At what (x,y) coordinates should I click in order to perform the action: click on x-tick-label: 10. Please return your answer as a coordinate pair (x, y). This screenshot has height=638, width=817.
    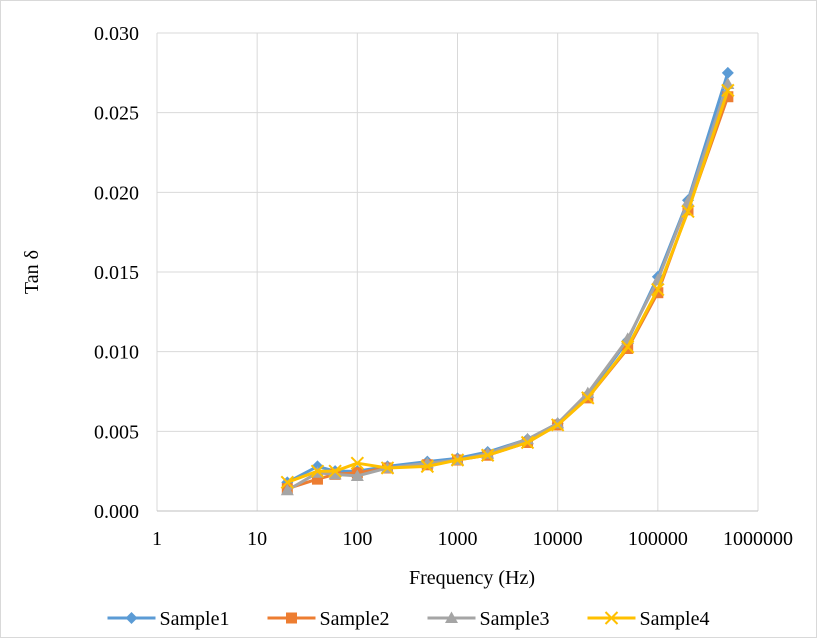
    Looking at the image, I should click on (257, 539).